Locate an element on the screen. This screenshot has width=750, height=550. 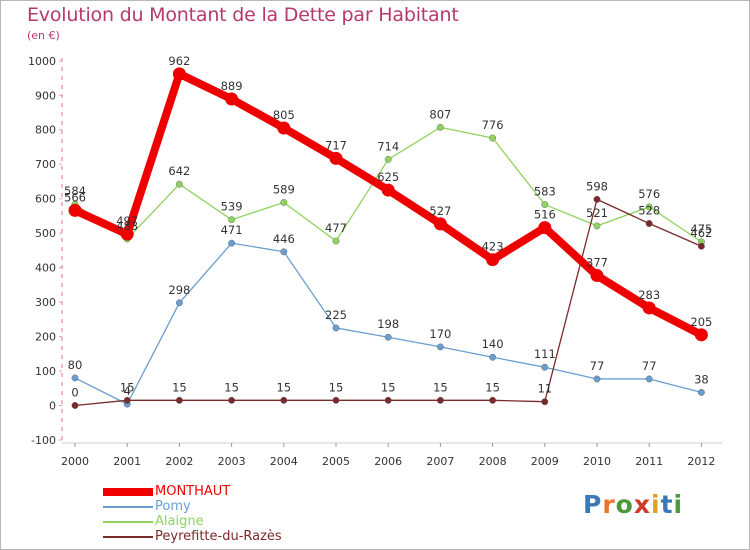
data-label-monthaut: 566 is located at coordinates (75, 197).